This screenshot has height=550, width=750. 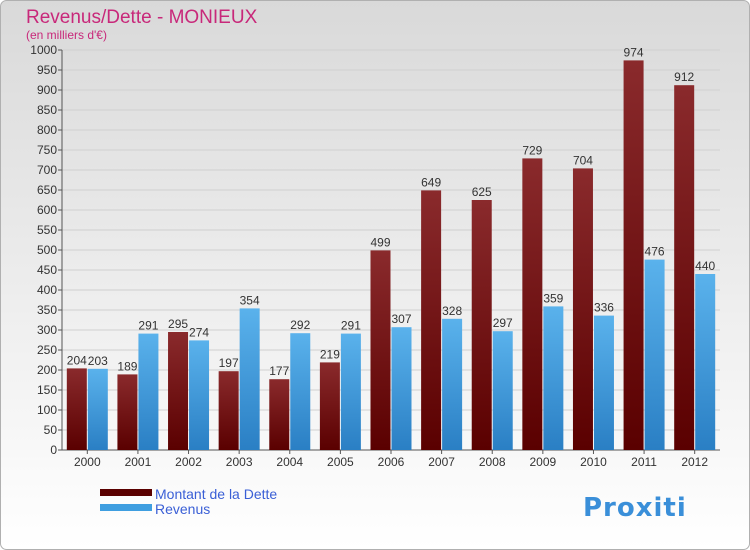 What do you see at coordinates (431, 320) in the screenshot?
I see `bar-dette-2007` at bounding box center [431, 320].